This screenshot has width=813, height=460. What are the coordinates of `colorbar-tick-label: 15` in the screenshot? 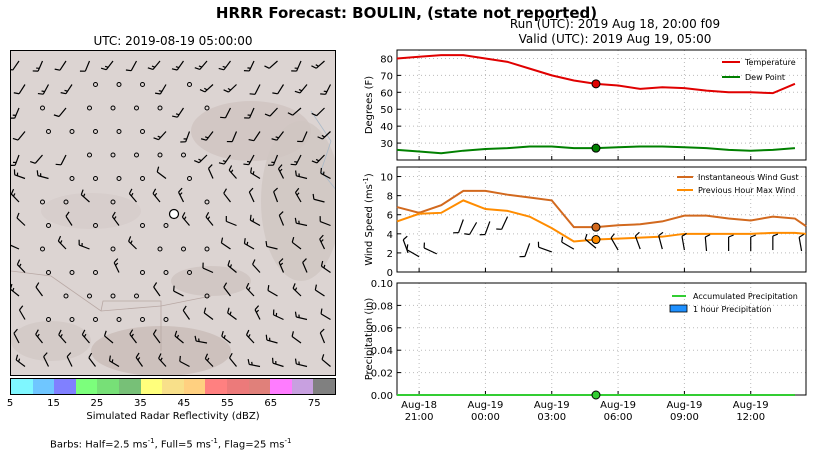 It's located at (53, 403).